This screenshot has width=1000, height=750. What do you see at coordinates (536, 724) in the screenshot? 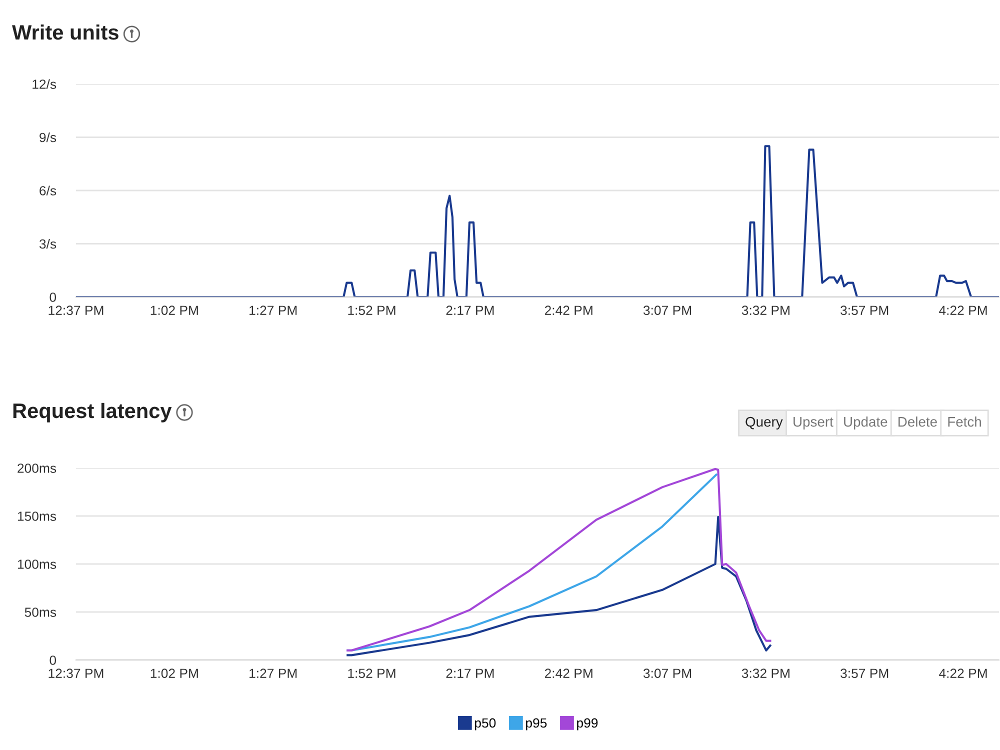
I see `legend-label: p95` at bounding box center [536, 724].